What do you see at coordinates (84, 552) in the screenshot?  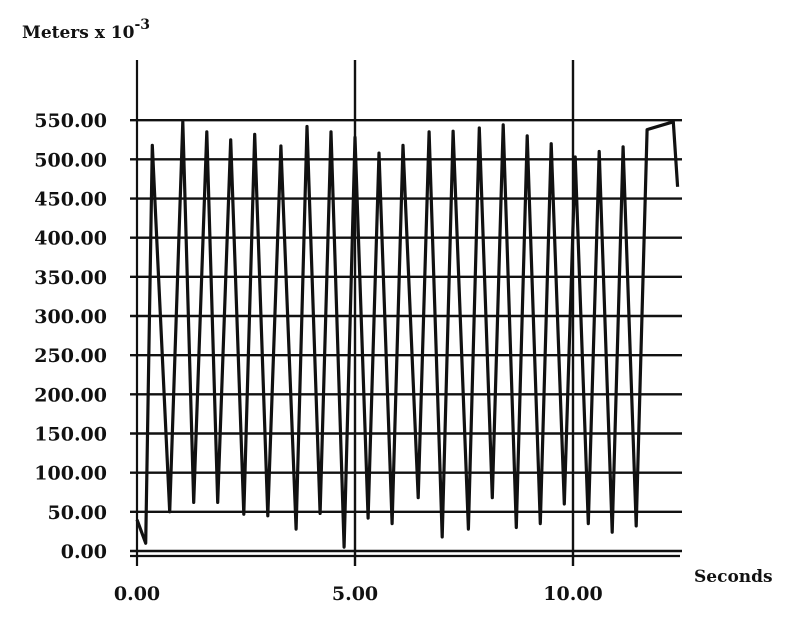 I see `y-tick-label: 0.00` at bounding box center [84, 552].